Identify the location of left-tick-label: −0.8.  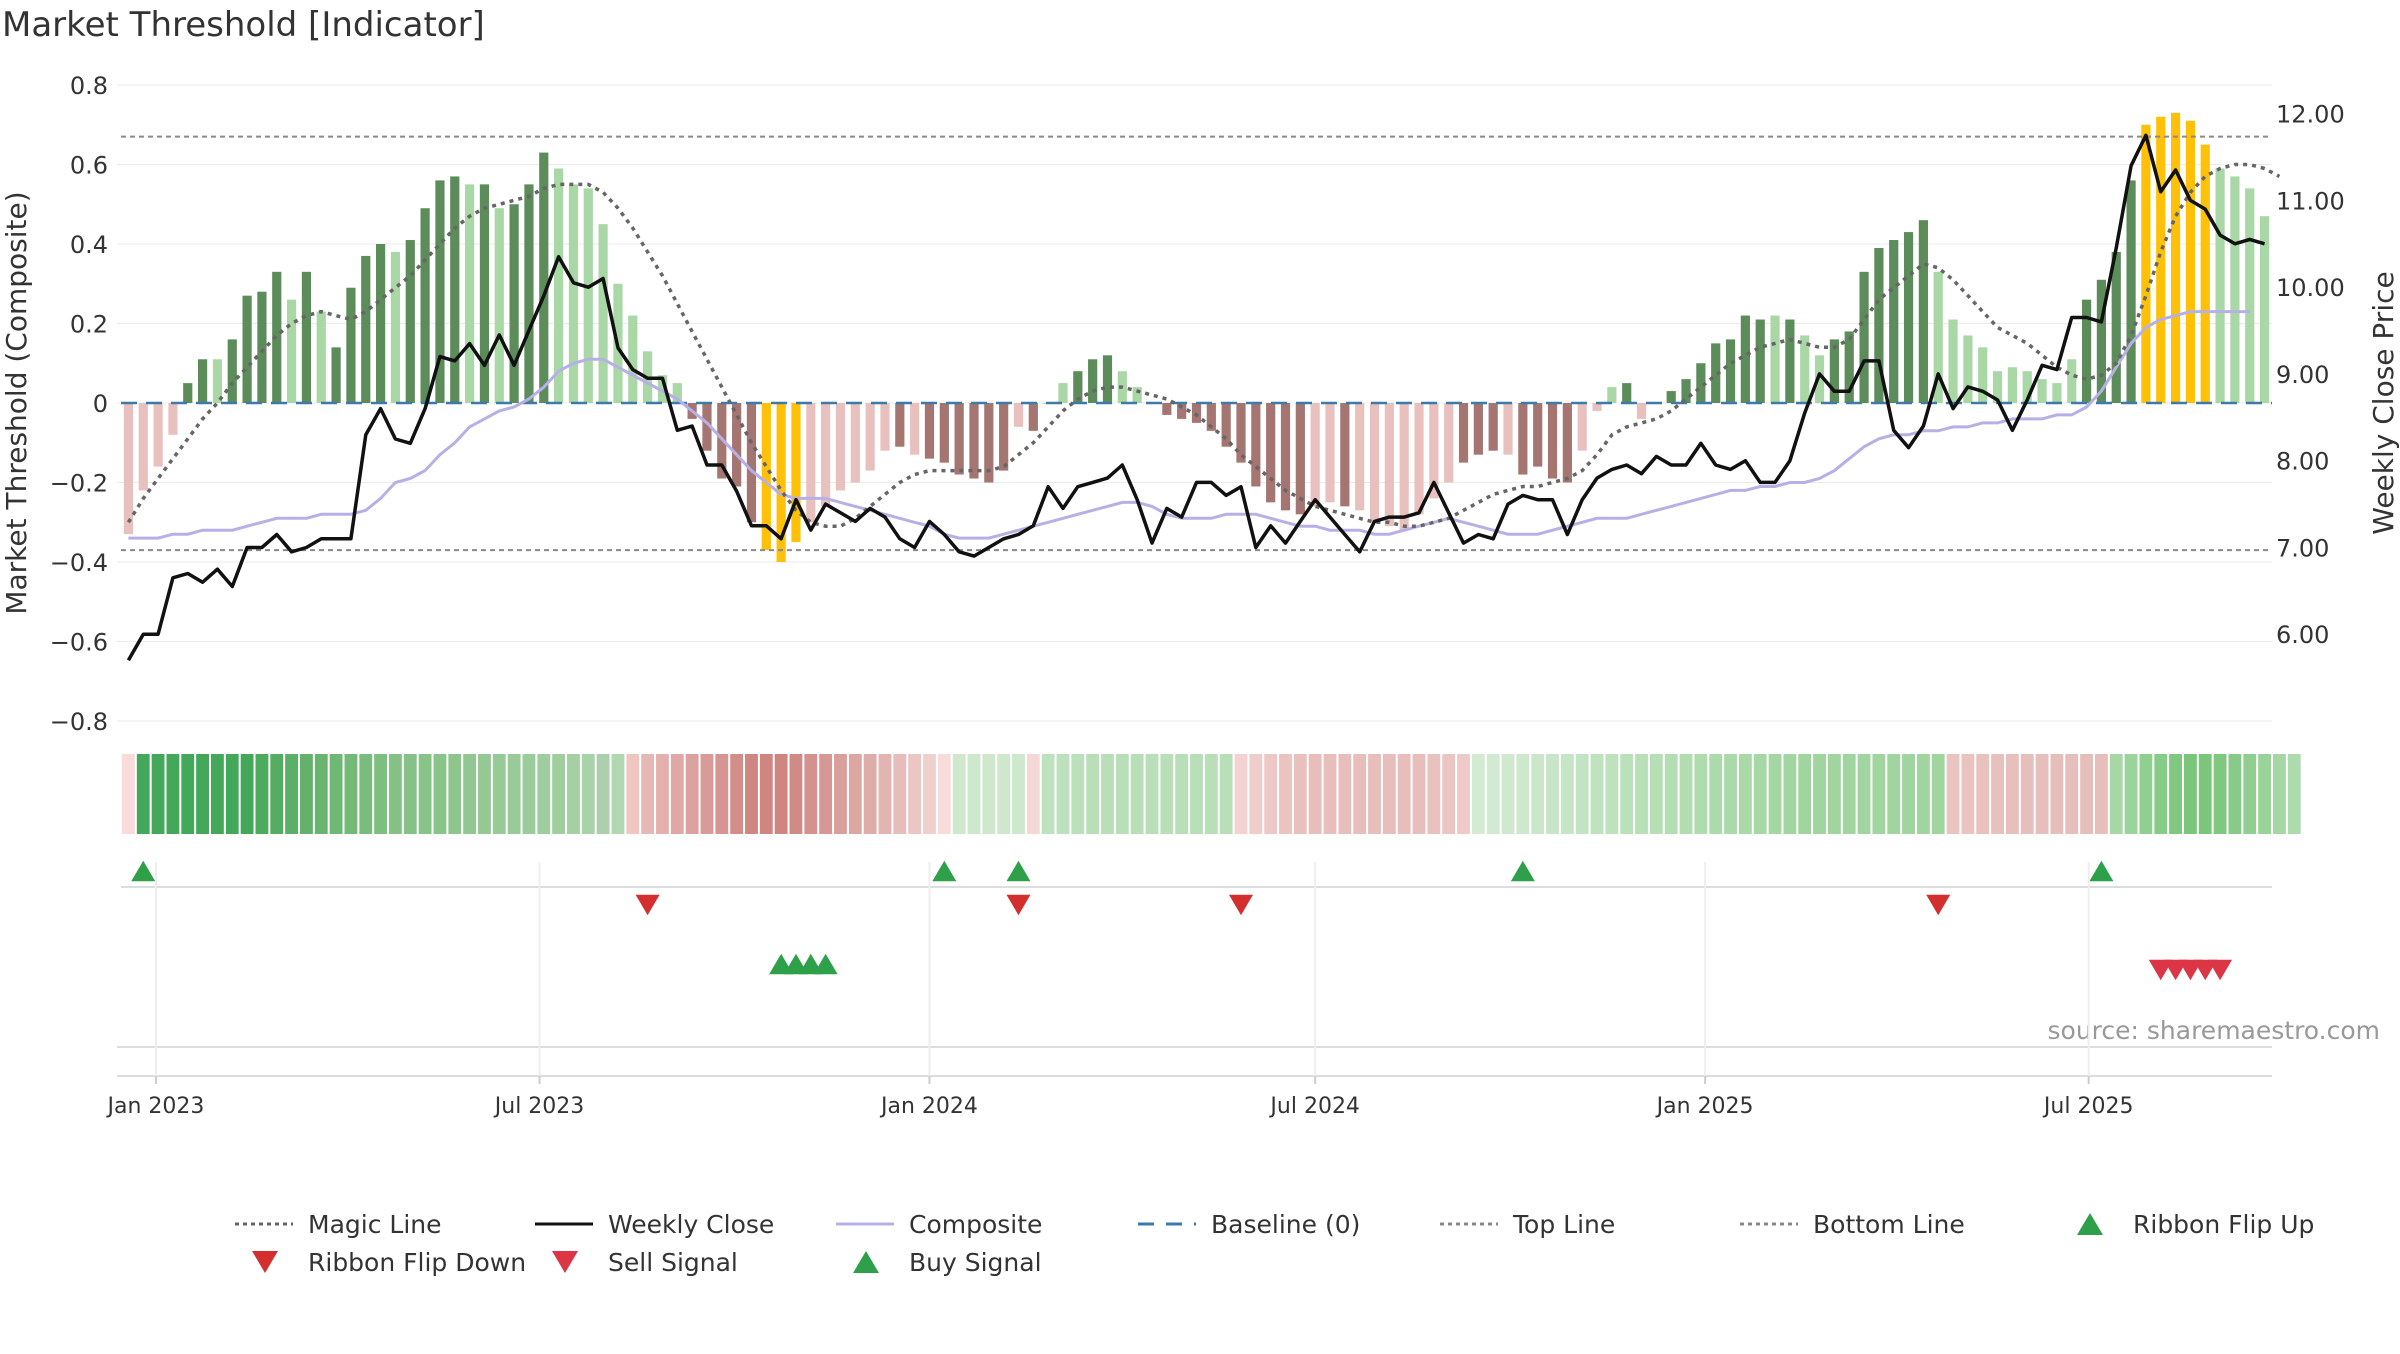
(79, 722).